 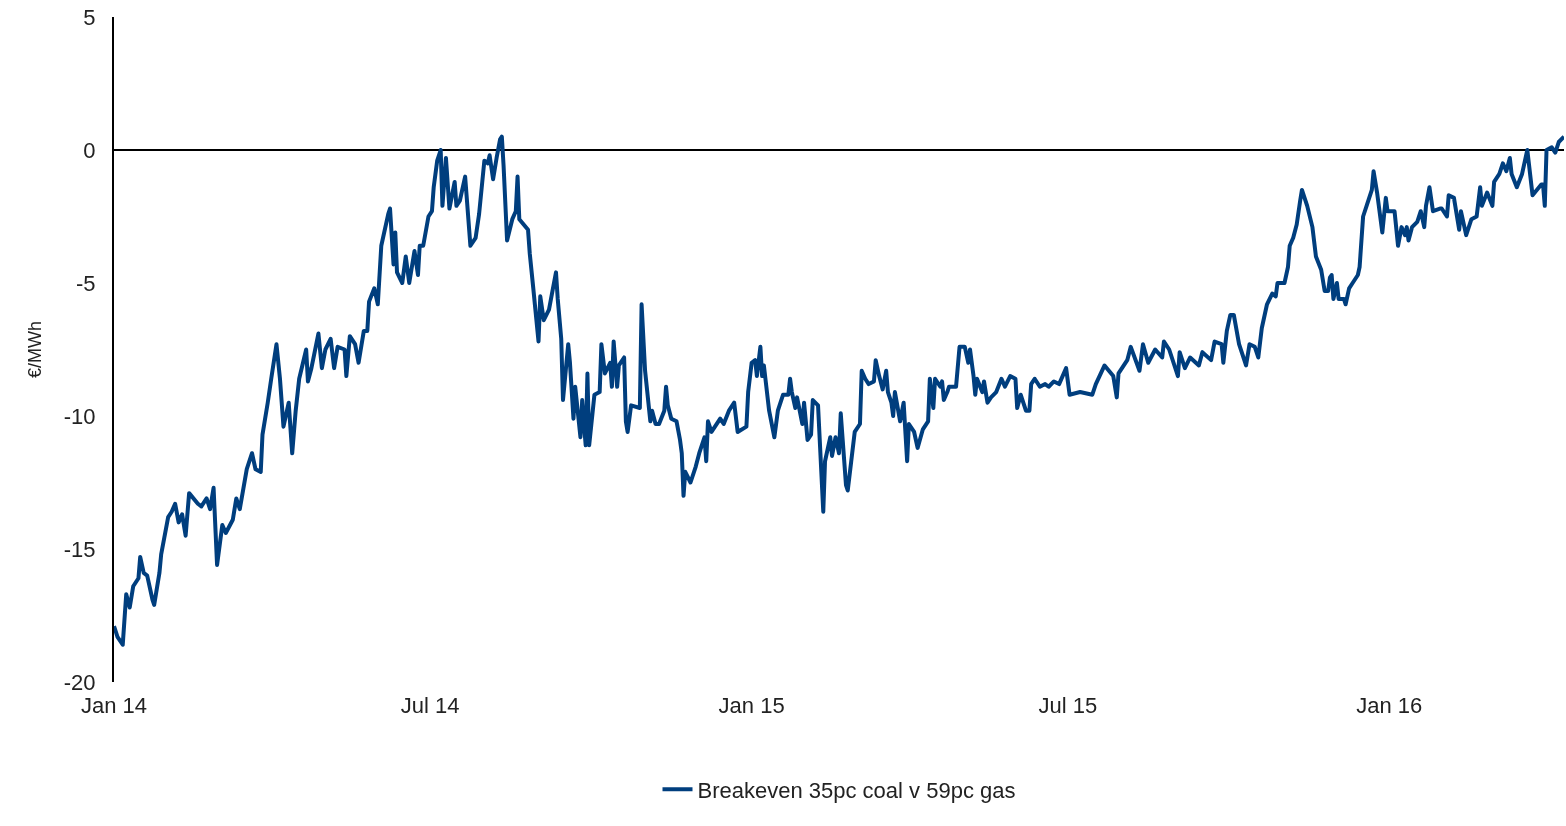 What do you see at coordinates (751, 705) in the screenshot?
I see `x-tick-label: Jan 15` at bounding box center [751, 705].